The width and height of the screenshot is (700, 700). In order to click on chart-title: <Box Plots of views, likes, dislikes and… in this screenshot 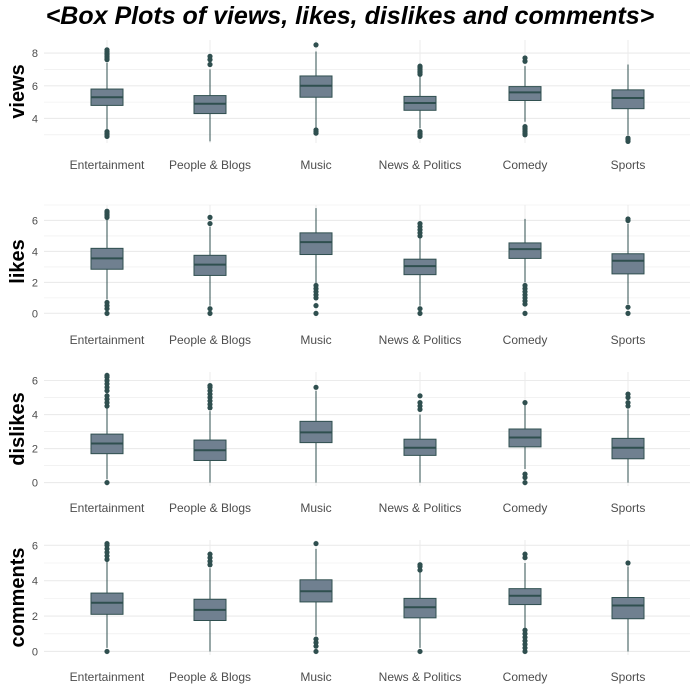, I will do `click(350, 16)`.